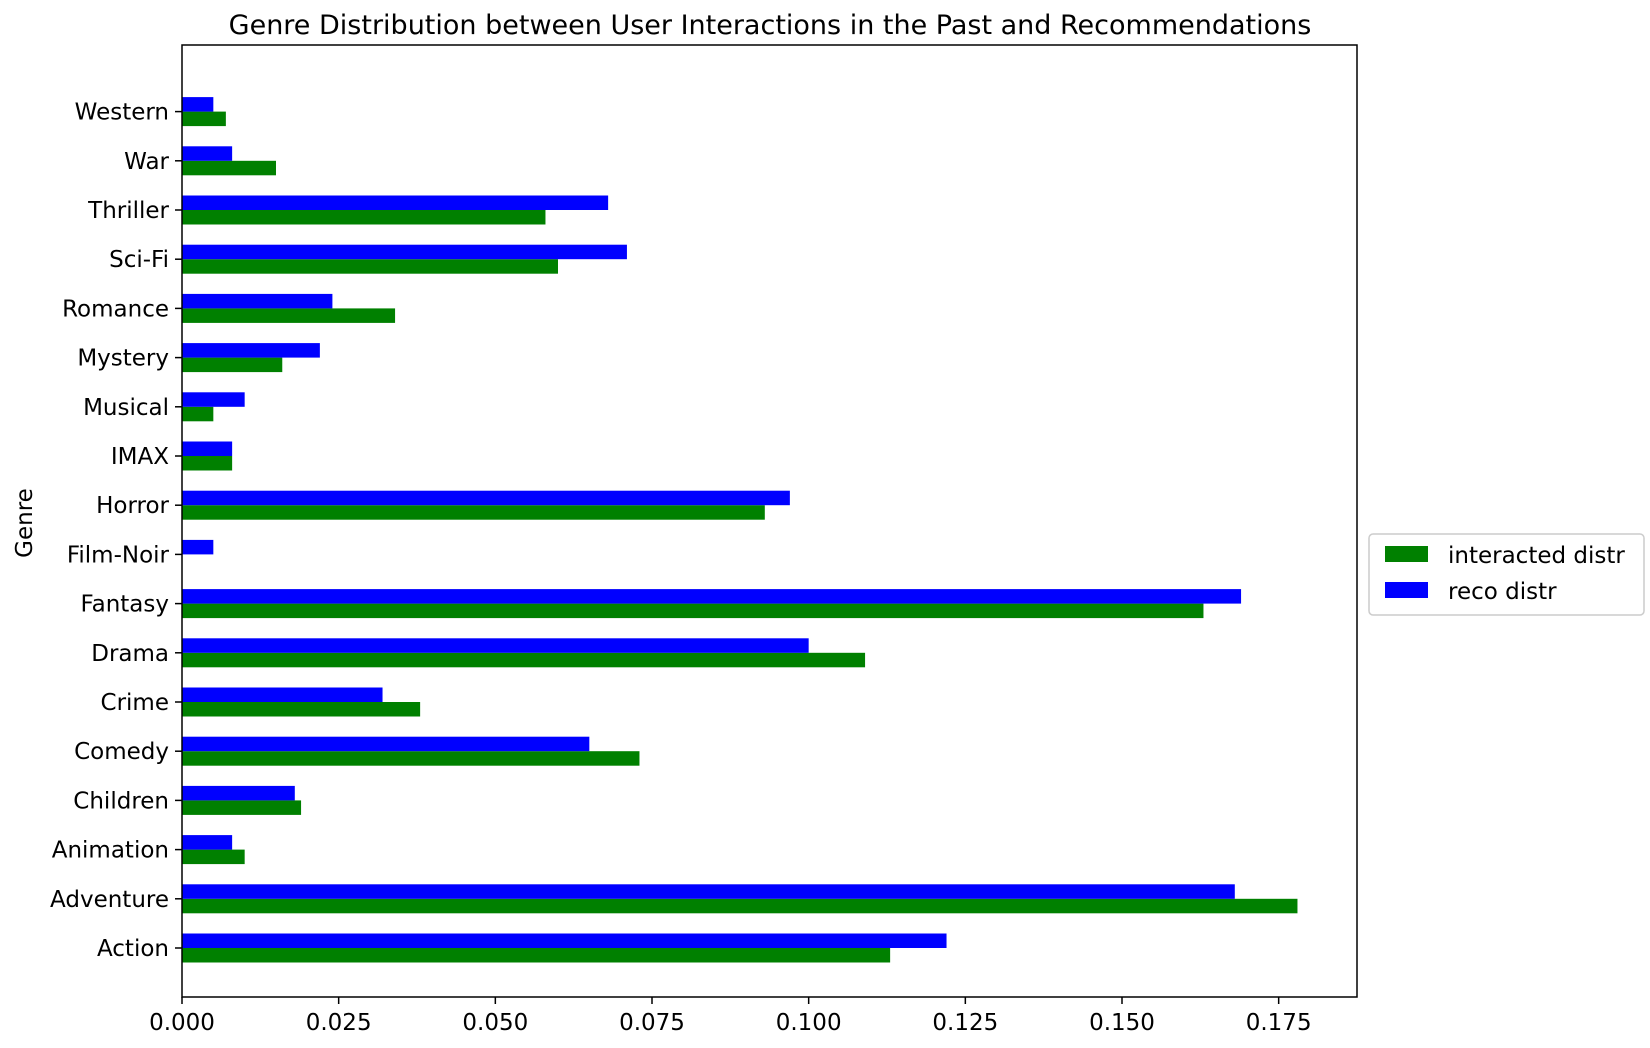 This screenshot has width=1650, height=1048. I want to click on x-axis: 0.000 0.025 0.050 0.075 0.100 0.125 0.150 0.175, so click(730, 1016).